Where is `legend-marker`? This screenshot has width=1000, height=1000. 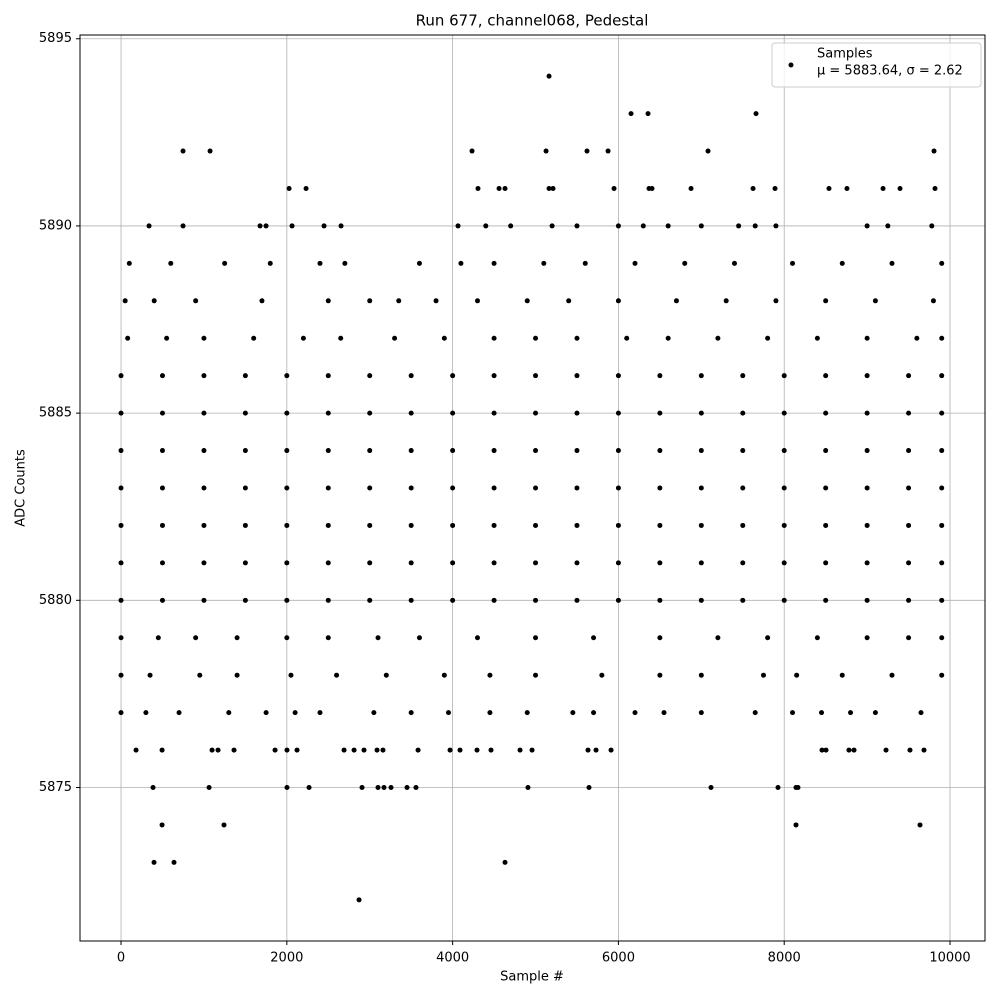 legend-marker is located at coordinates (791, 65).